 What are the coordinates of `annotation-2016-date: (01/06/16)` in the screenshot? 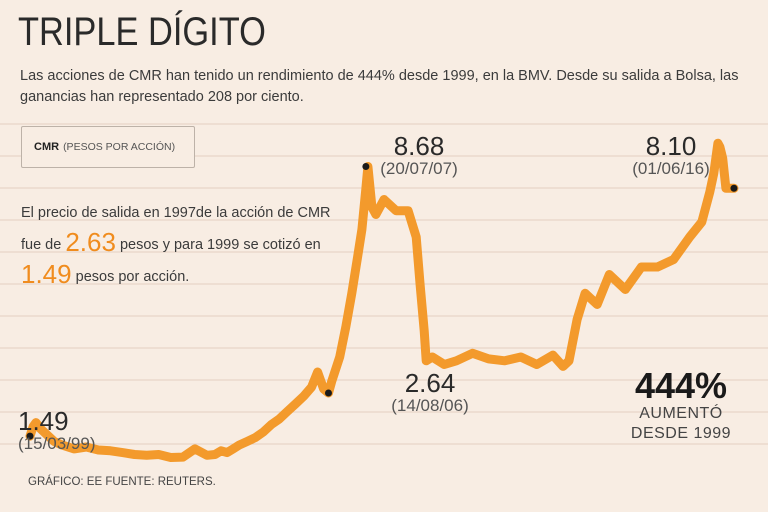 It's located at (671, 169).